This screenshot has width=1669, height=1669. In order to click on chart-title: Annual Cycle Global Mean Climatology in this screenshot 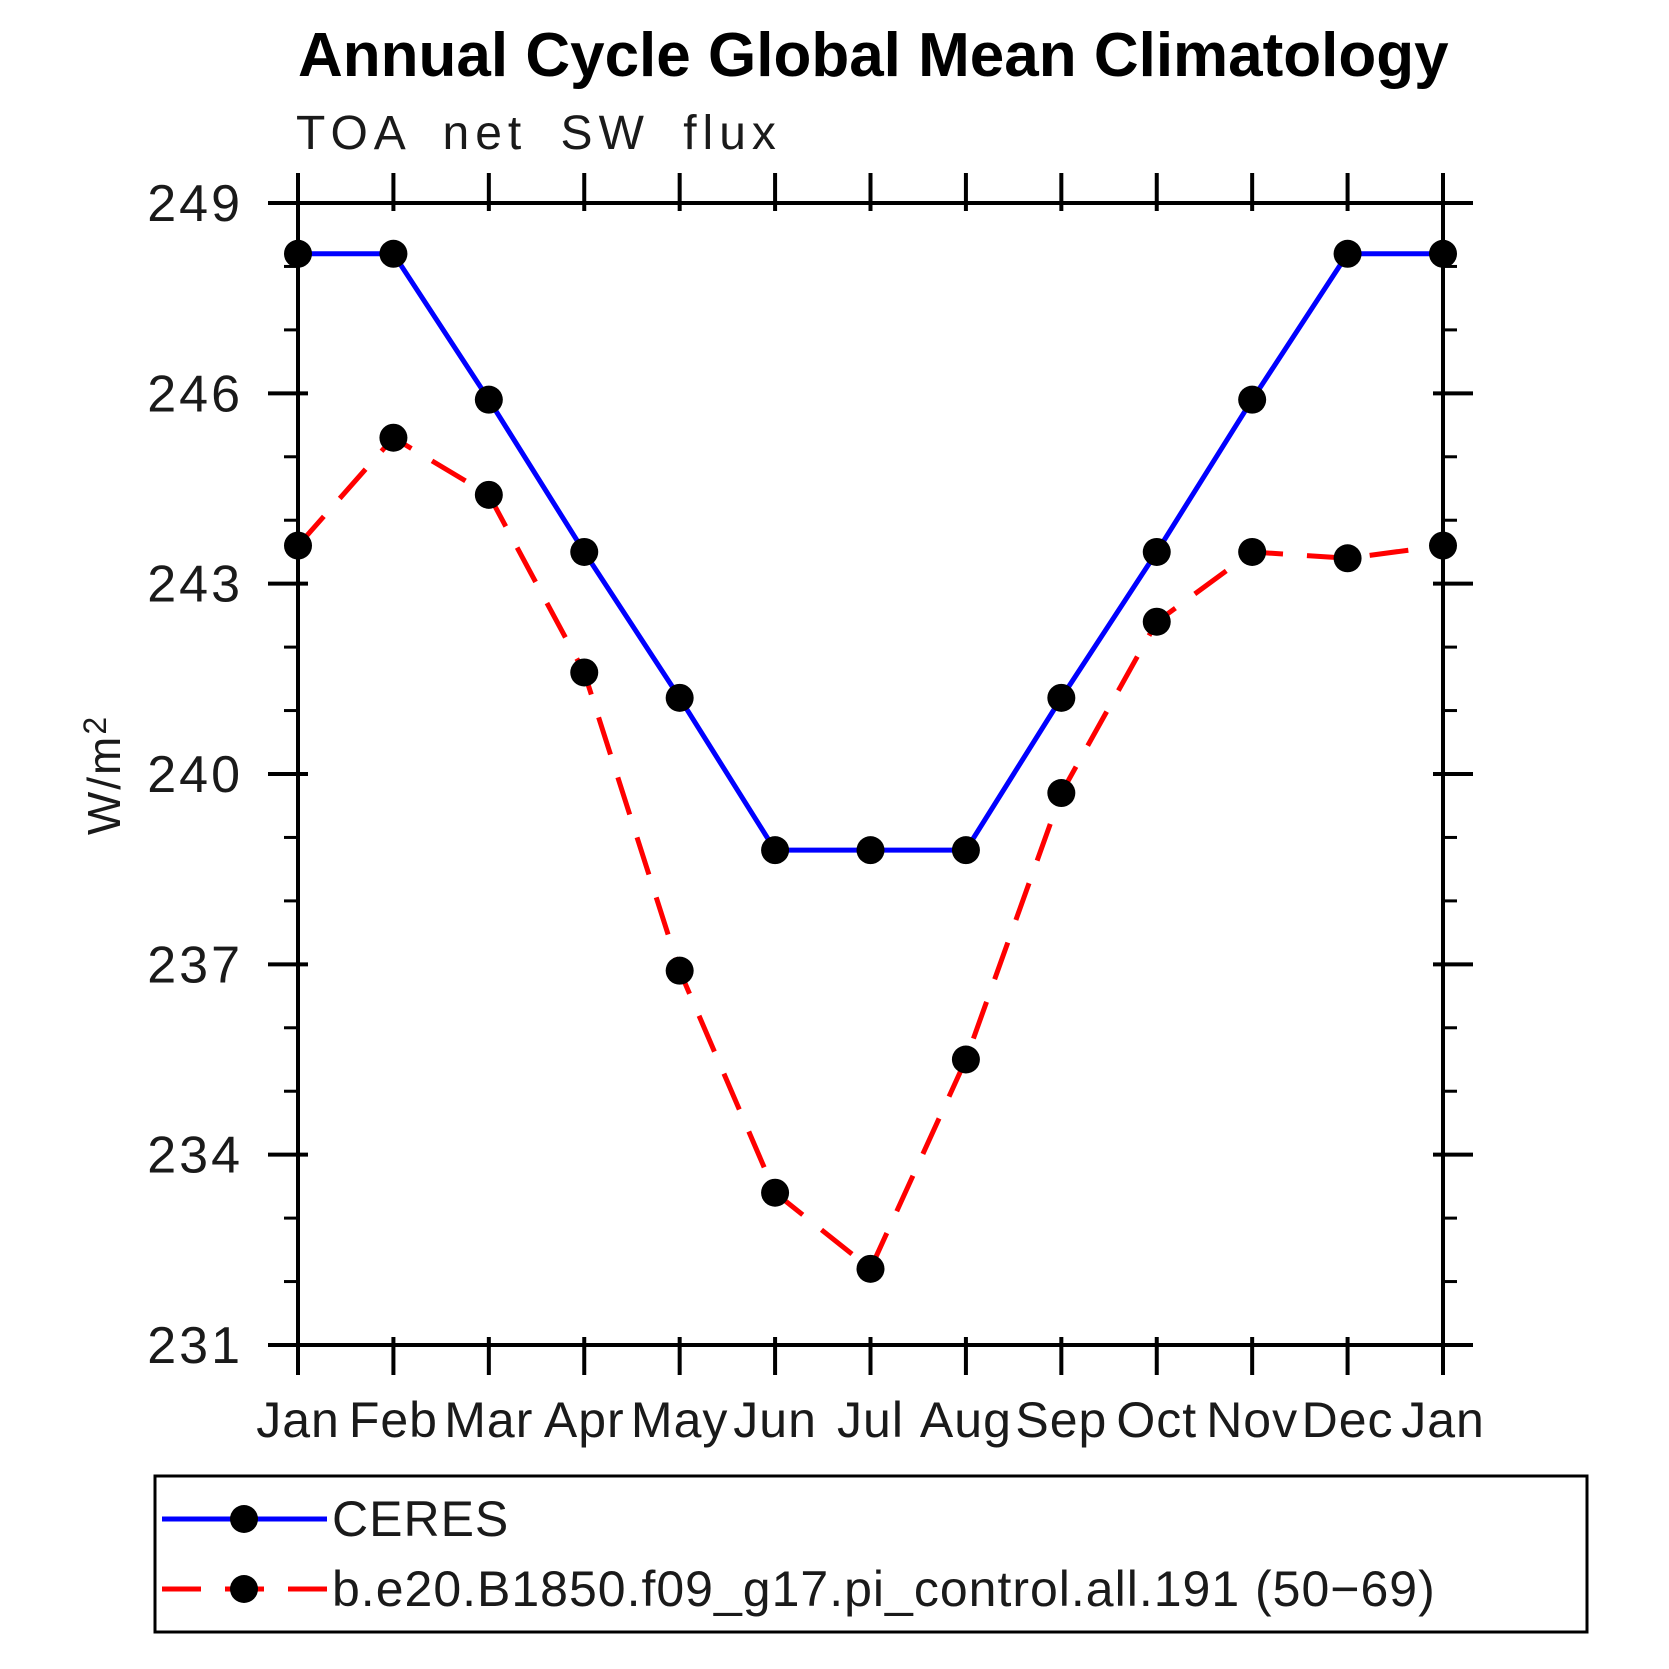, I will do `click(873, 55)`.